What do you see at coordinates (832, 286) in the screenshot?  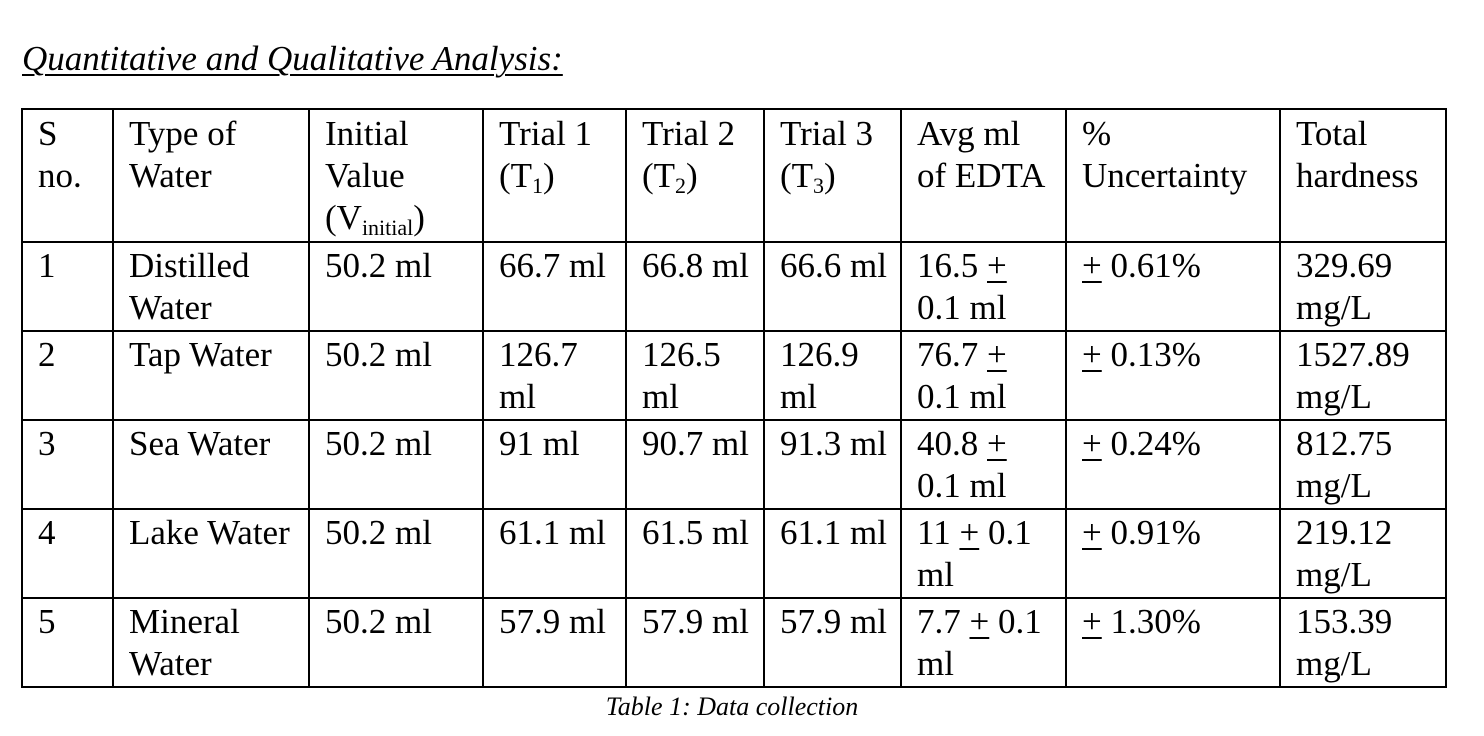 I see `cell-trial-3: 66.6 ml` at bounding box center [832, 286].